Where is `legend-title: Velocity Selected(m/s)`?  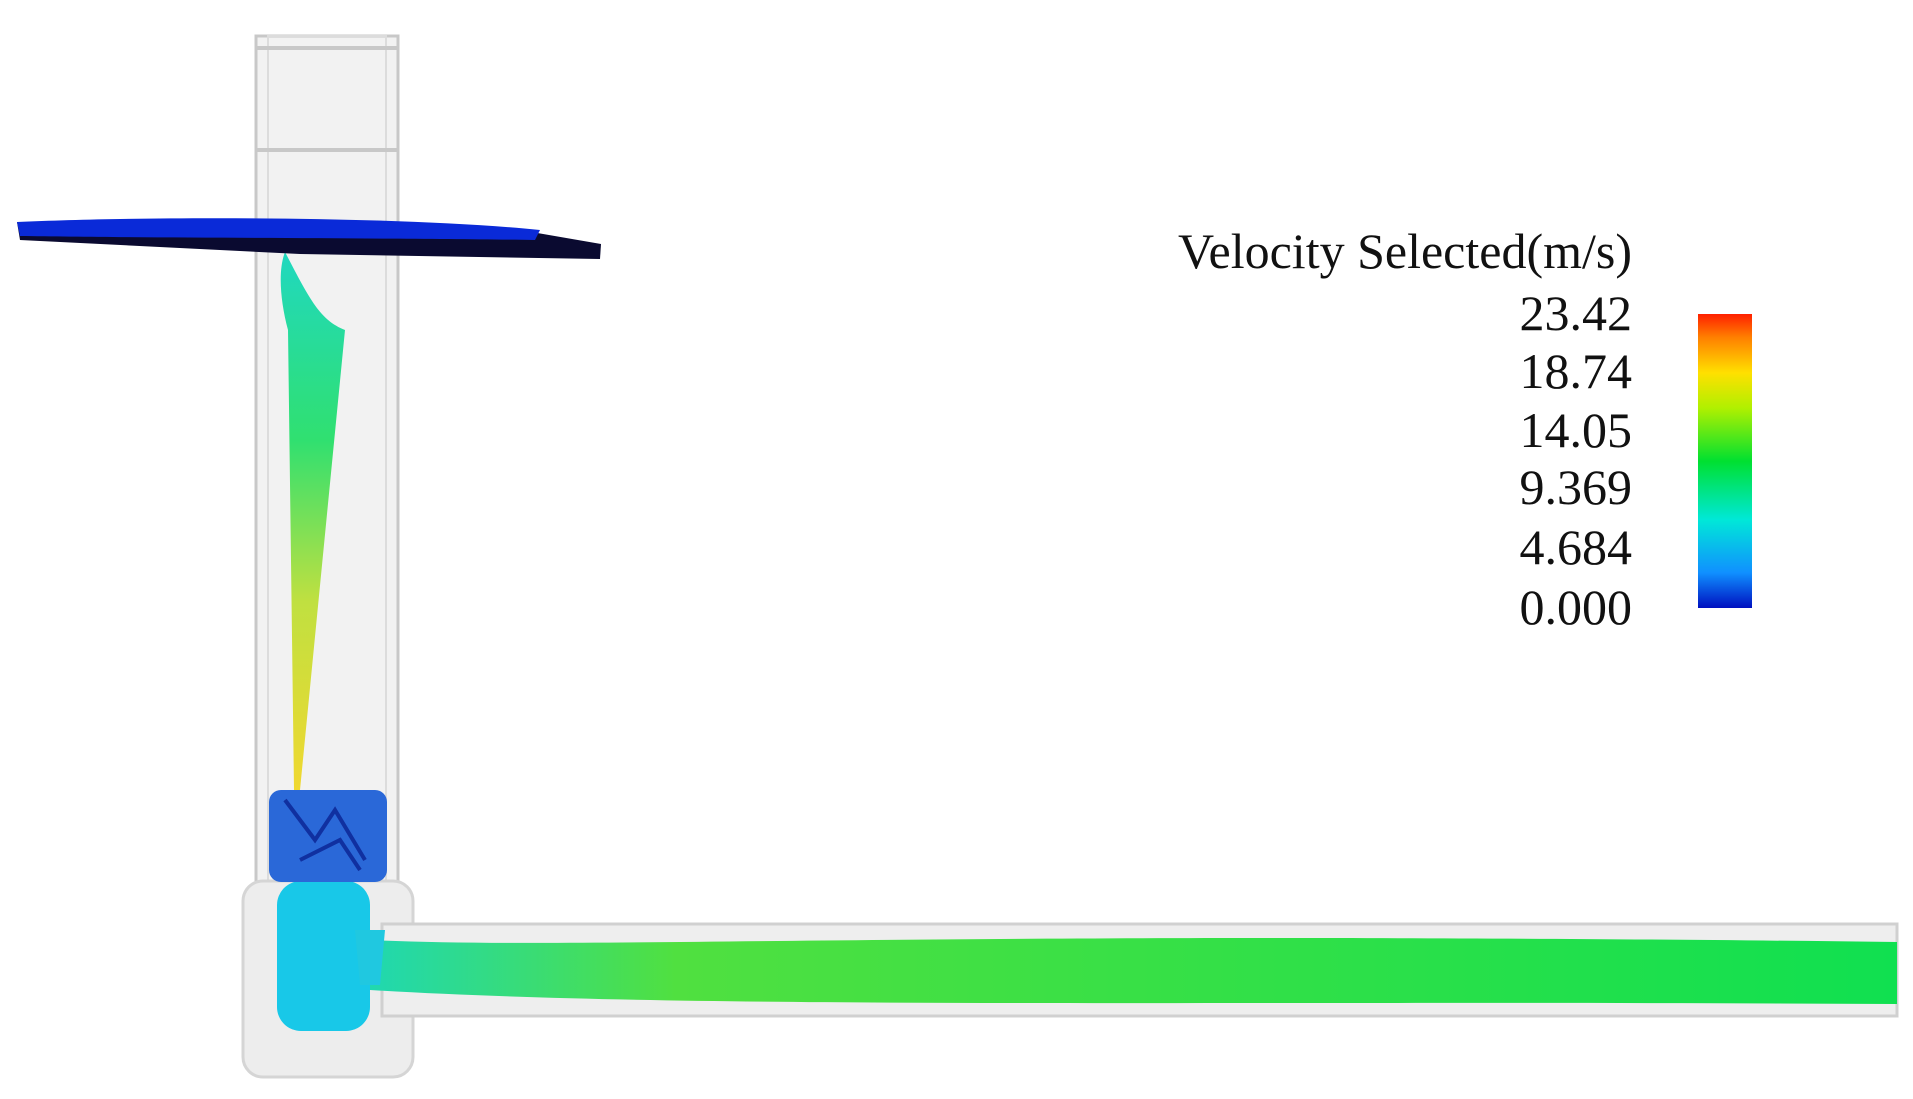
legend-title: Velocity Selected(m/s) is located at coordinates (1405, 251).